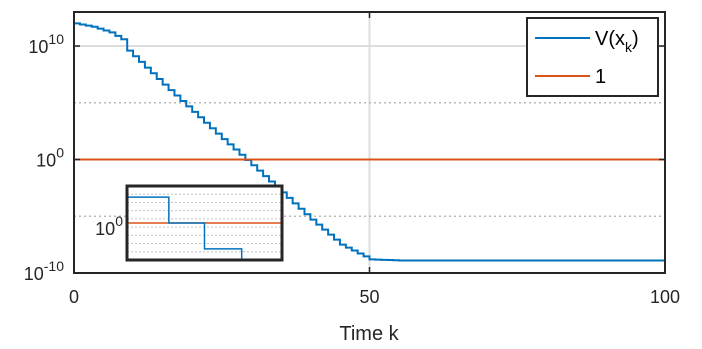 The width and height of the screenshot is (702, 349). I want to click on inset-series-1-line, so click(185, 228).